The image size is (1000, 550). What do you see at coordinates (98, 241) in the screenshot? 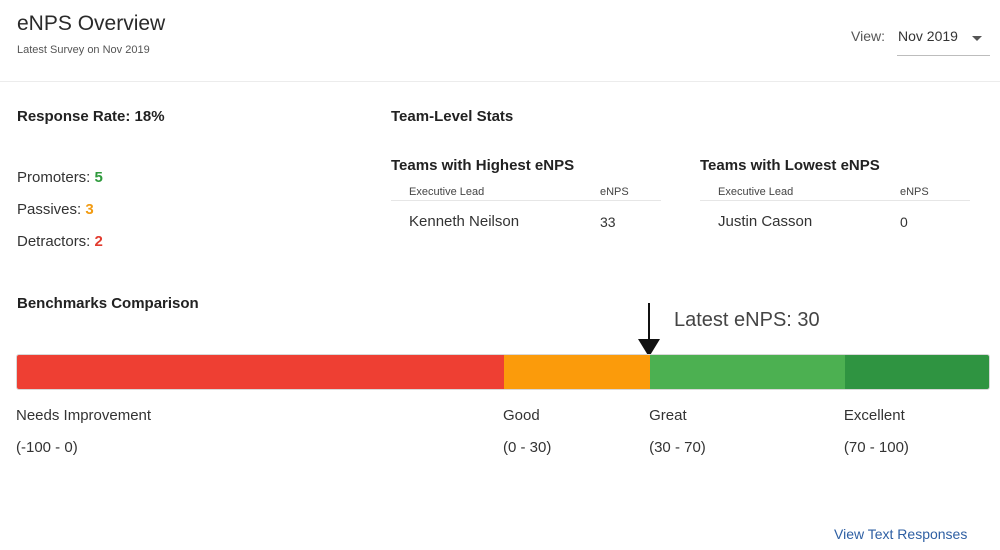
I see `detractors-count: 2` at bounding box center [98, 241].